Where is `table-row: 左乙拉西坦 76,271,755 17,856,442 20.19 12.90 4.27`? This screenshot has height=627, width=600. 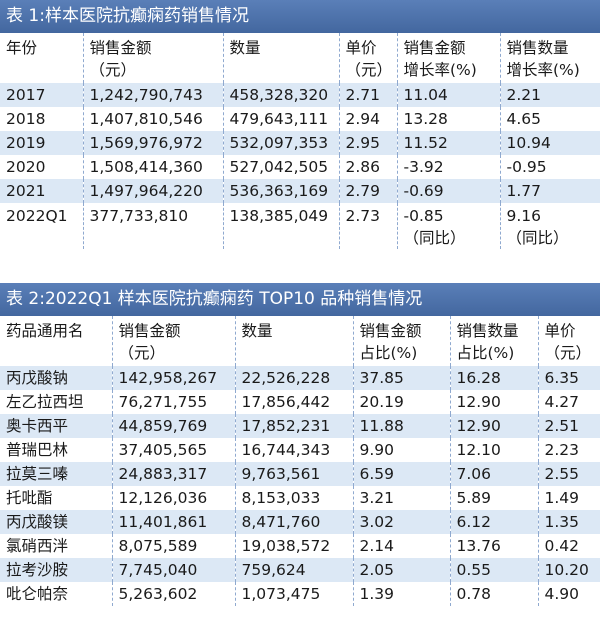
table-row: 左乙拉西坦 76,271,755 17,856,442 20.19 12.90 4.27 is located at coordinates (300, 402).